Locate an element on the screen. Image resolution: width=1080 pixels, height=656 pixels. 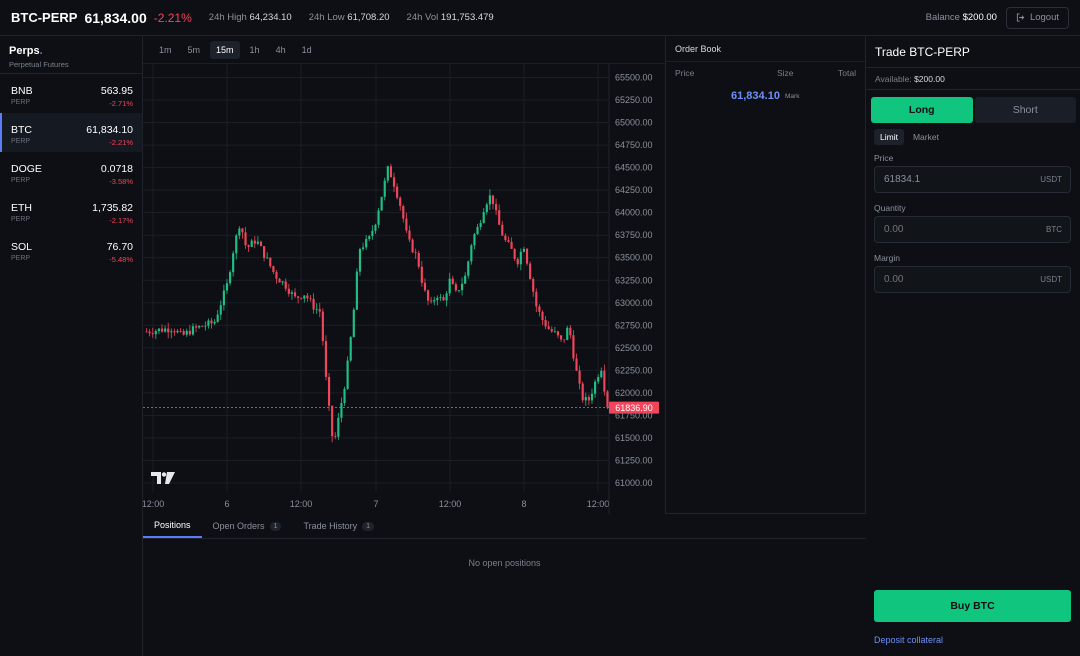
long-button: Long is located at coordinates (922, 110).